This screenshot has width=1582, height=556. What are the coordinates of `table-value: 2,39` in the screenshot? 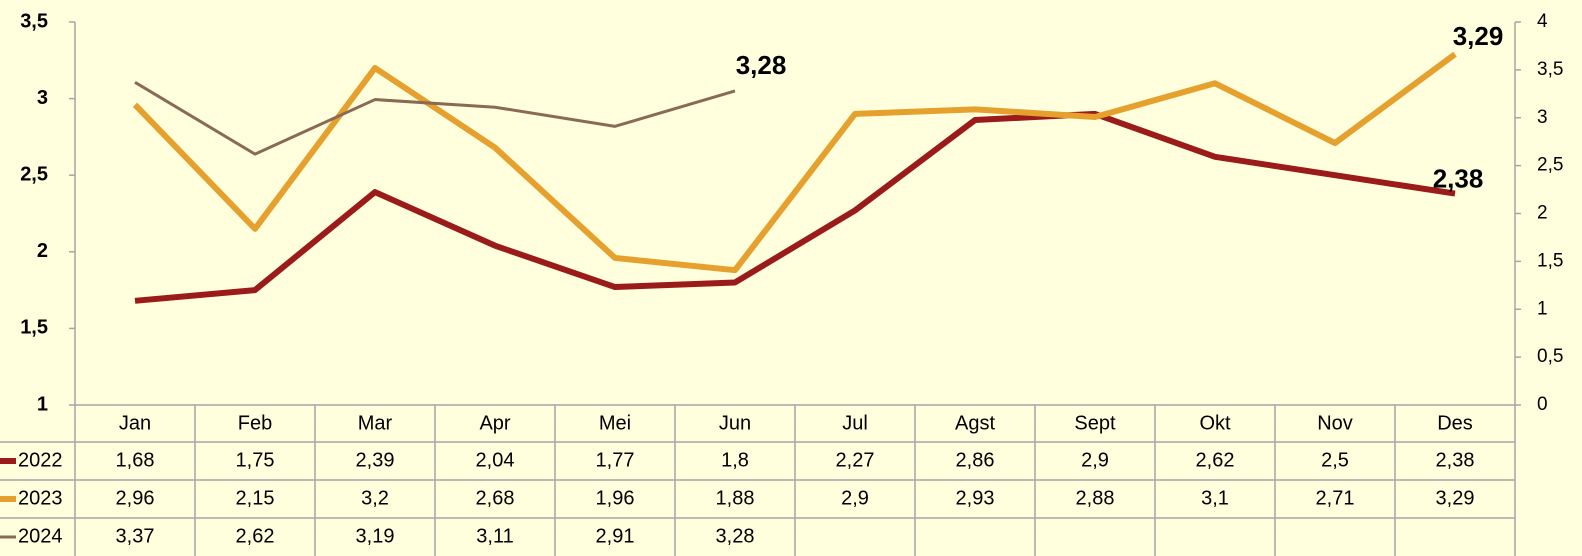 It's located at (375, 460).